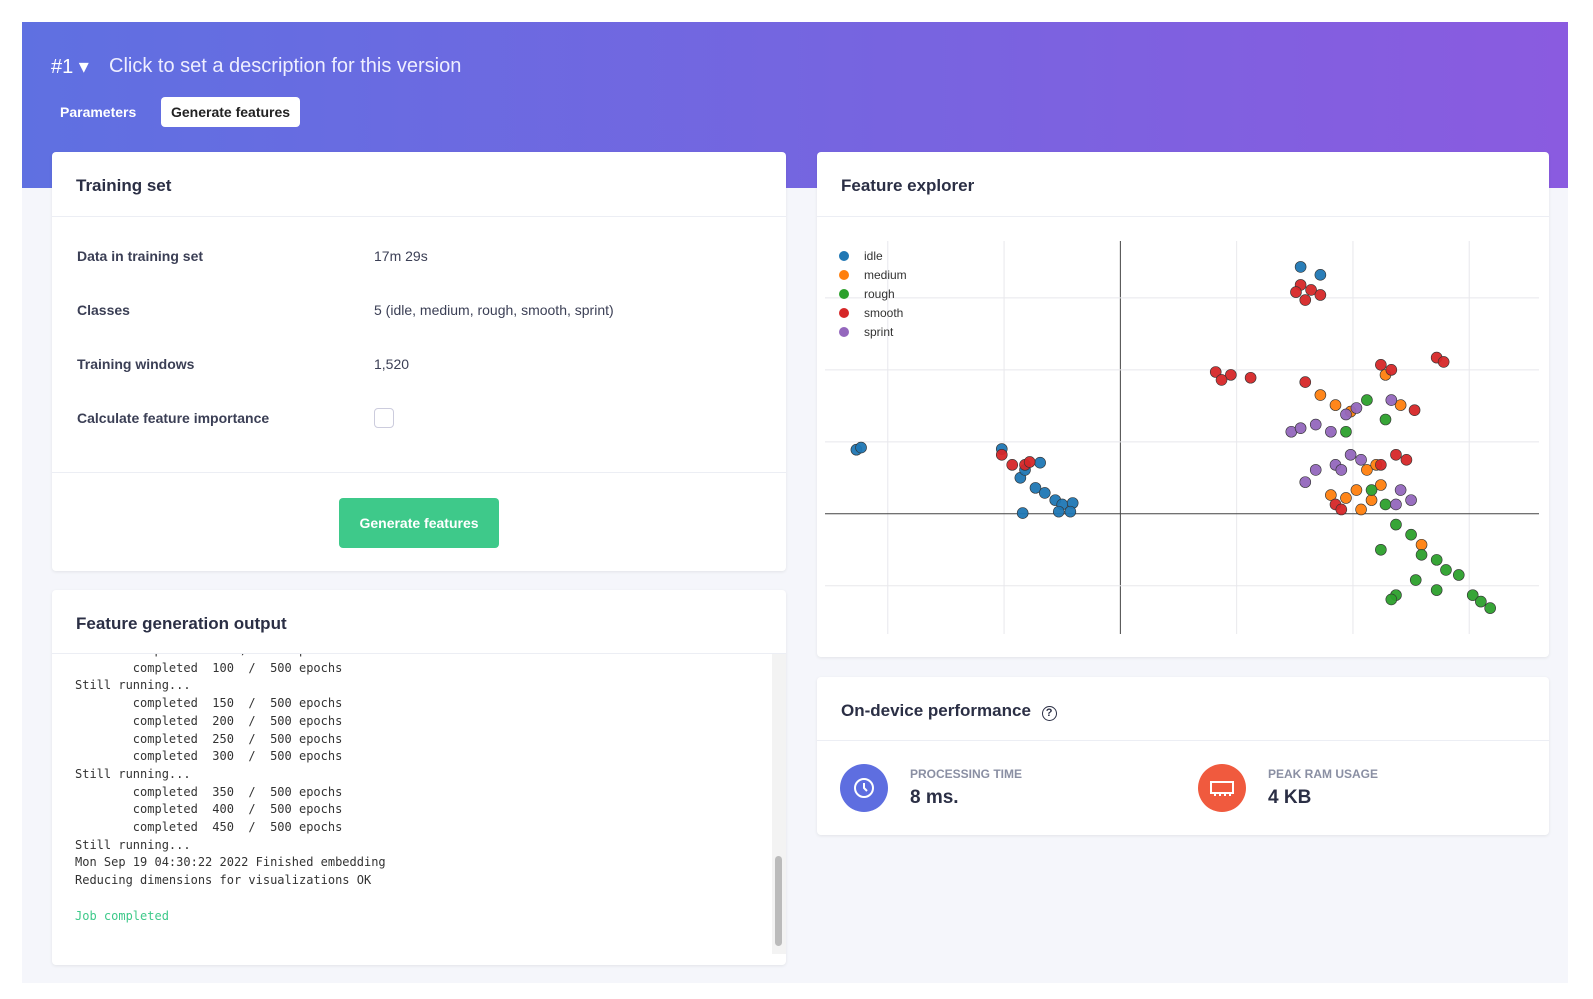  I want to click on log-line: completed 100 / 500 epochs, so click(209, 667).